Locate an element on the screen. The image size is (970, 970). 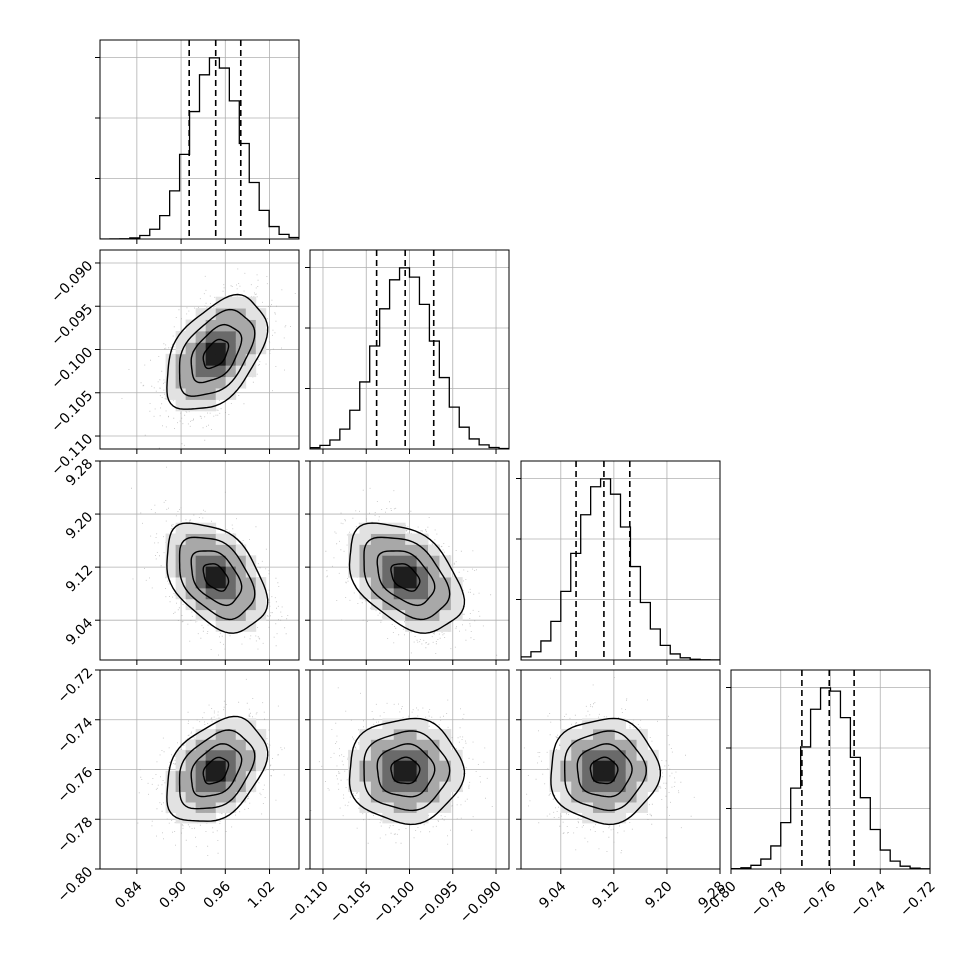
y-tick-label: −0.090 is located at coordinates (72, 282).